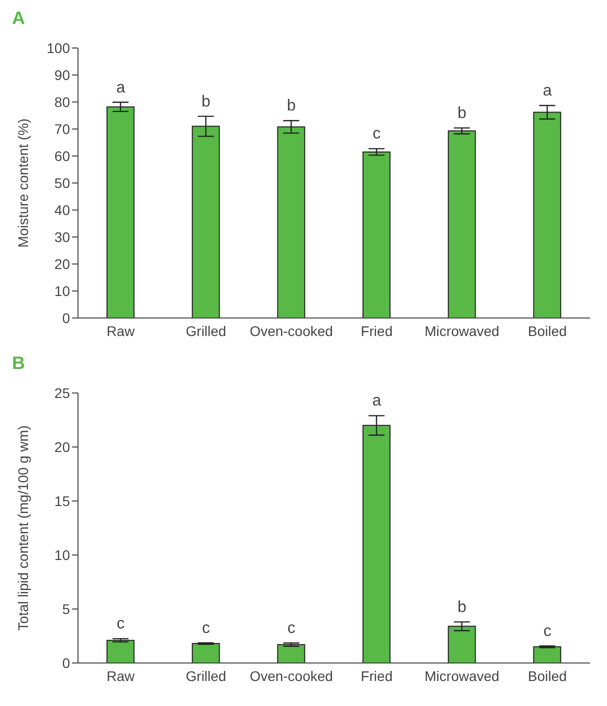  I want to click on chart-title: A, so click(18, 18).